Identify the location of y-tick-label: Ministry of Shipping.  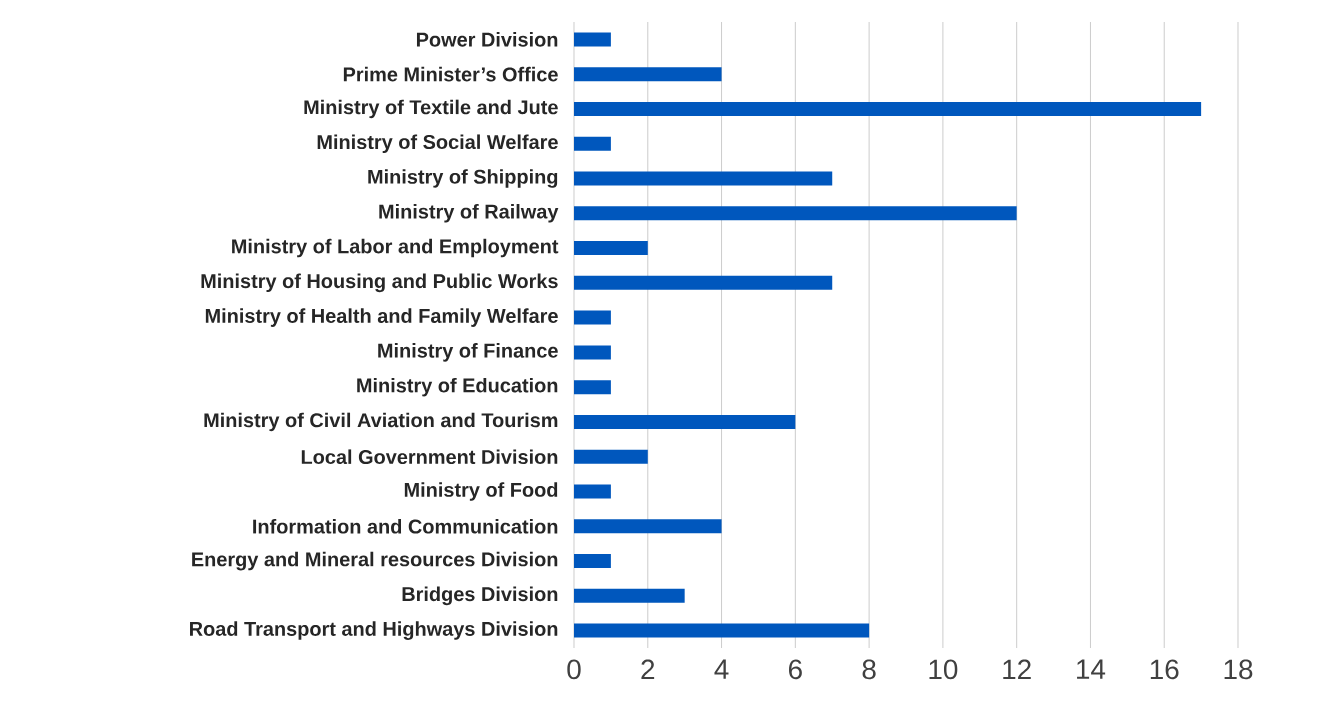
(463, 178).